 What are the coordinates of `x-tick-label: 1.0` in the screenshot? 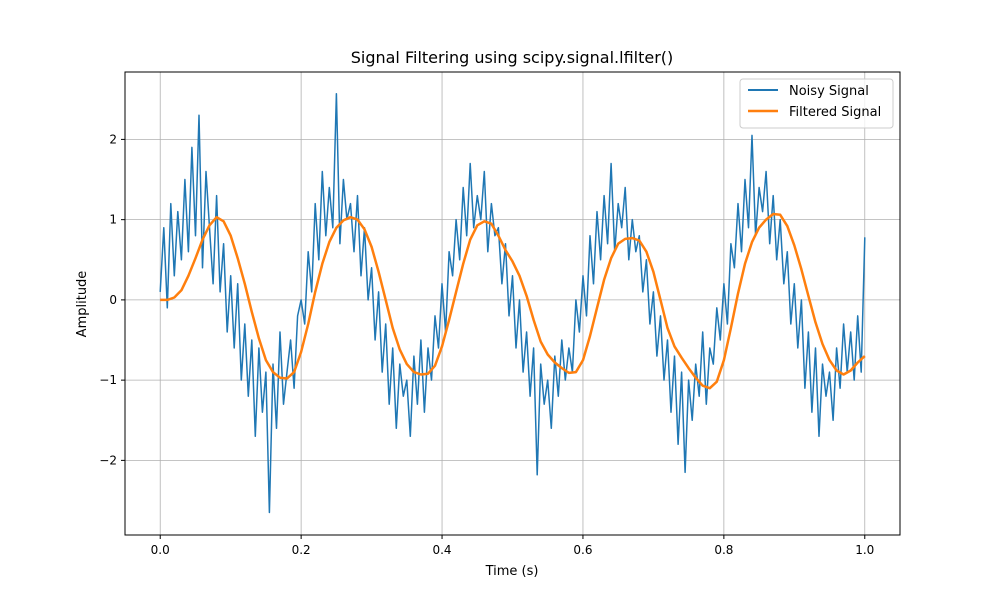 It's located at (864, 550).